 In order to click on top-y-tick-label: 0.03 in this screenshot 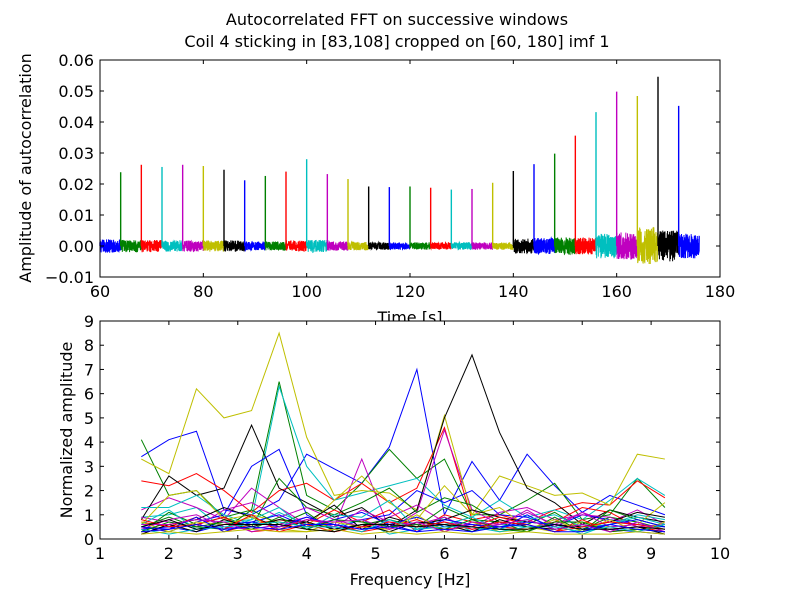, I will do `click(76, 153)`.